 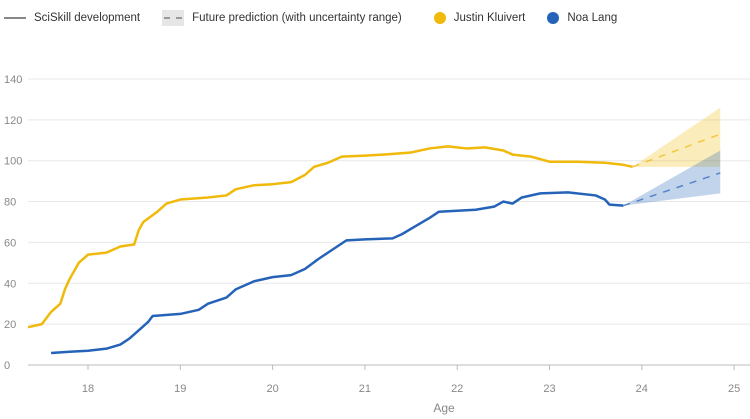 What do you see at coordinates (734, 389) in the screenshot?
I see `x-tick-label: 25` at bounding box center [734, 389].